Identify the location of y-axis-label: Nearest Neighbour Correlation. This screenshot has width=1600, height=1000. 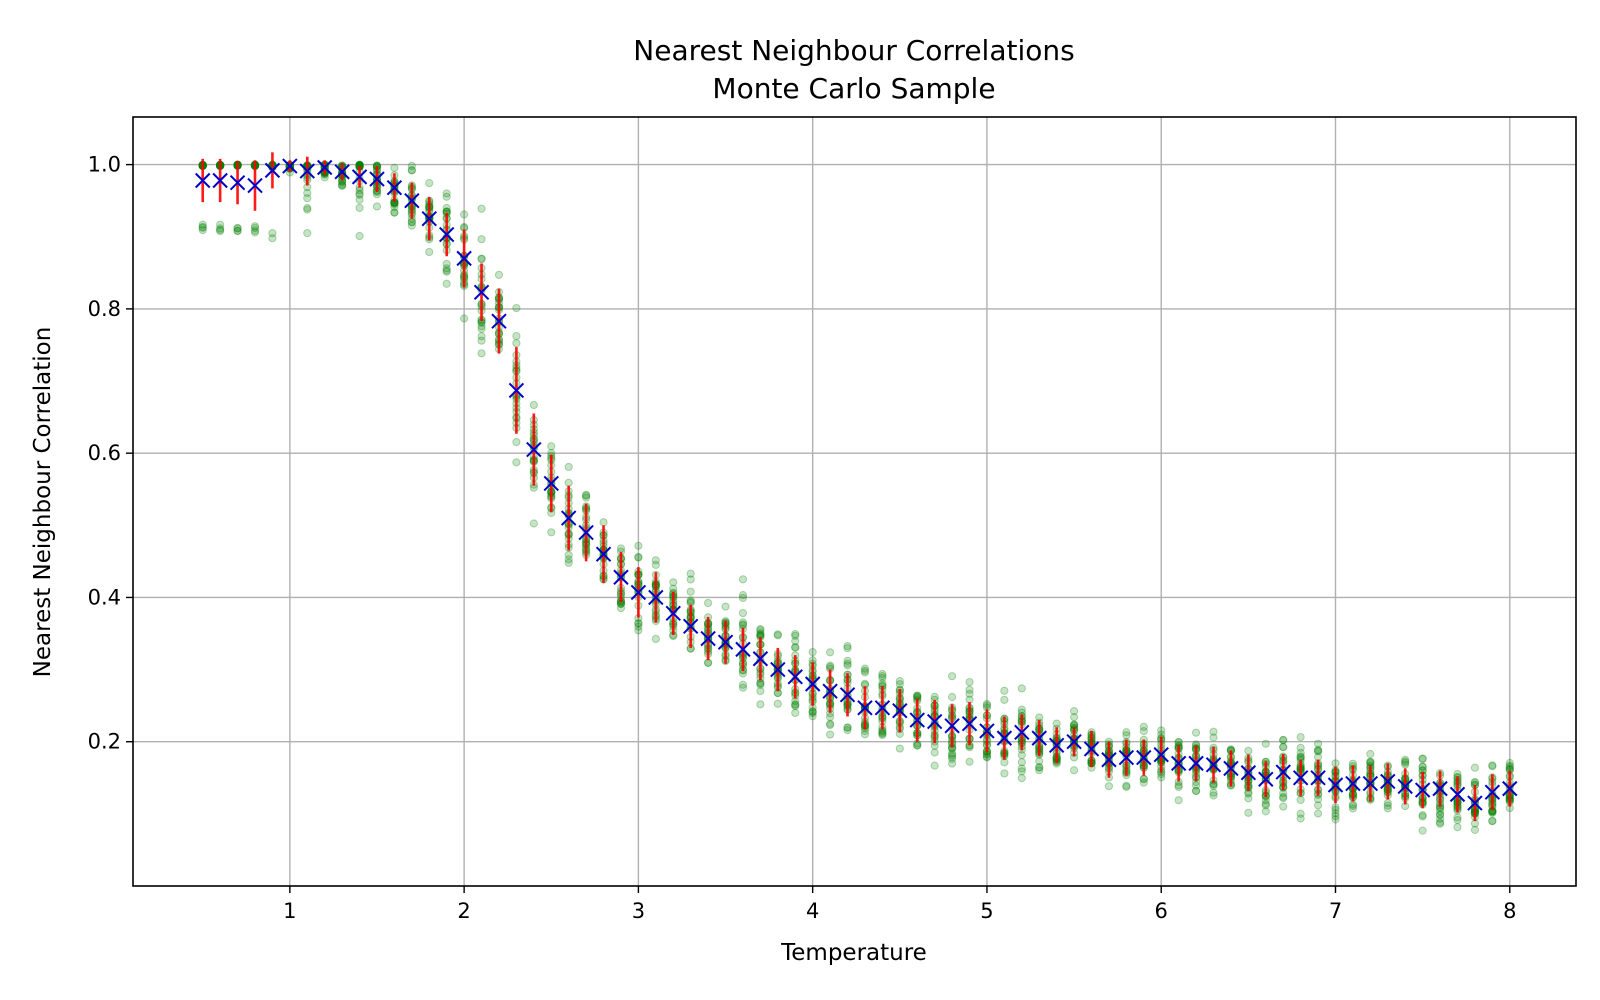
(43, 502).